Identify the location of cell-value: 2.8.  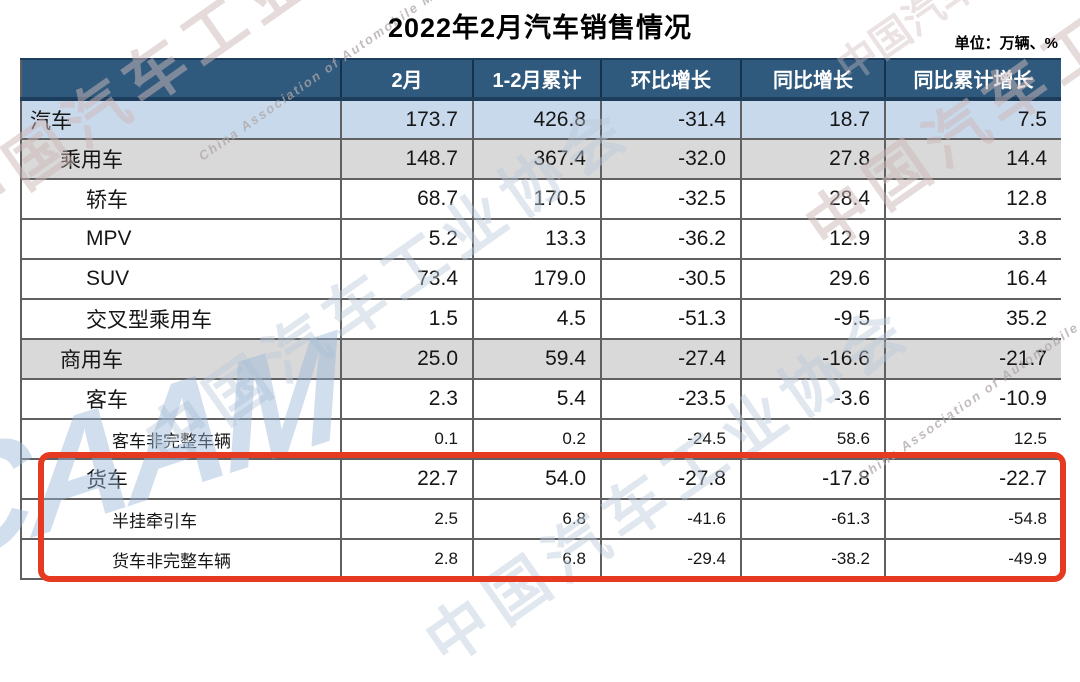
(406, 558).